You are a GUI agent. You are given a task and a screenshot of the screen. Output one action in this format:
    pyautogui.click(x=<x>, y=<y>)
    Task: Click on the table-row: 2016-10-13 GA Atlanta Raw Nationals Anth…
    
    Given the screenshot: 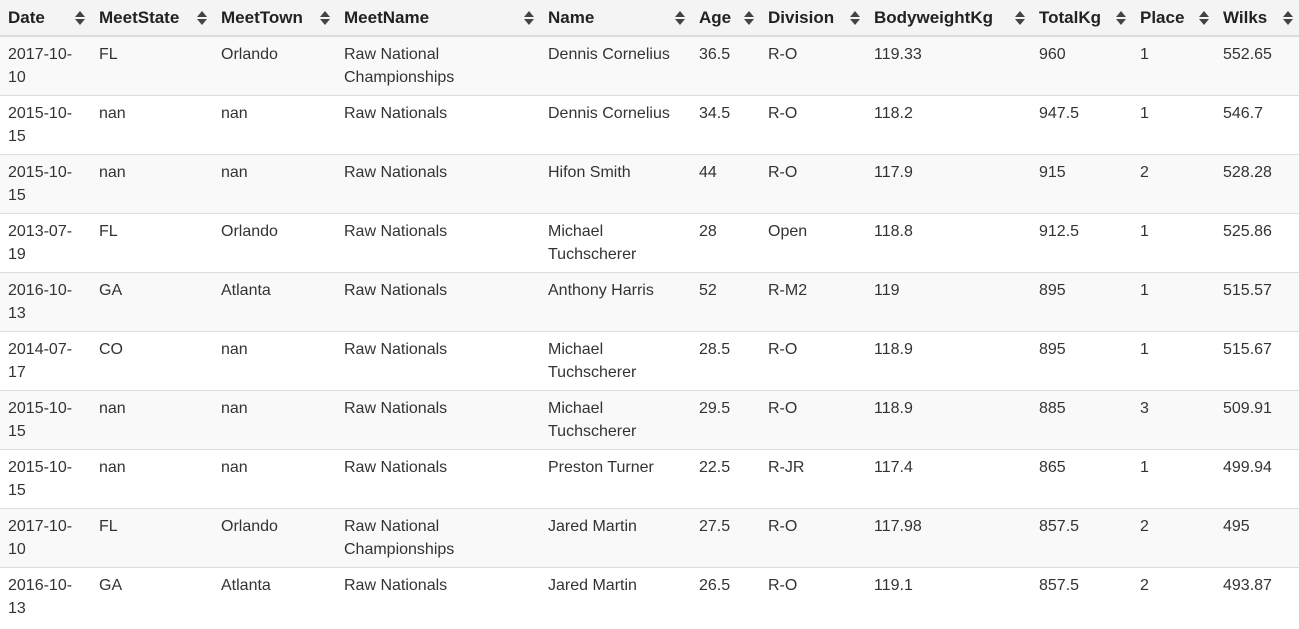 What is the action you would take?
    pyautogui.click(x=649, y=301)
    